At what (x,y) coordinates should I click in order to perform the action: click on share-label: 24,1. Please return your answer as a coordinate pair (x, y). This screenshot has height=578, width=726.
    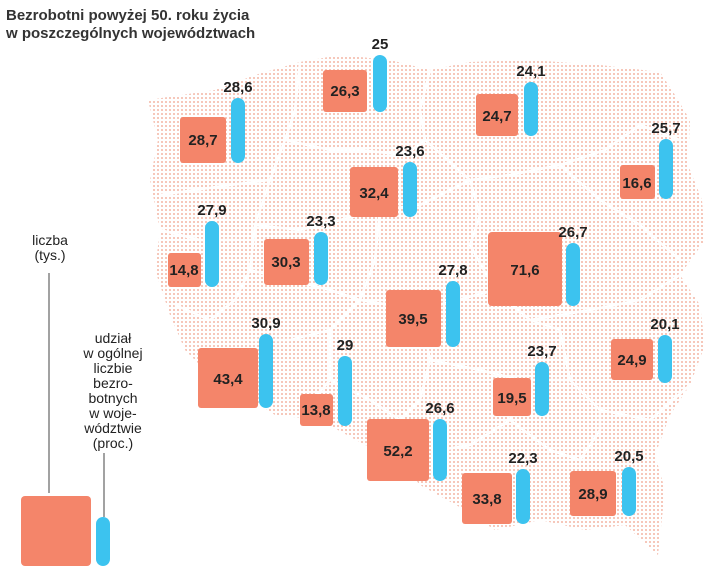
    Looking at the image, I should click on (530, 71).